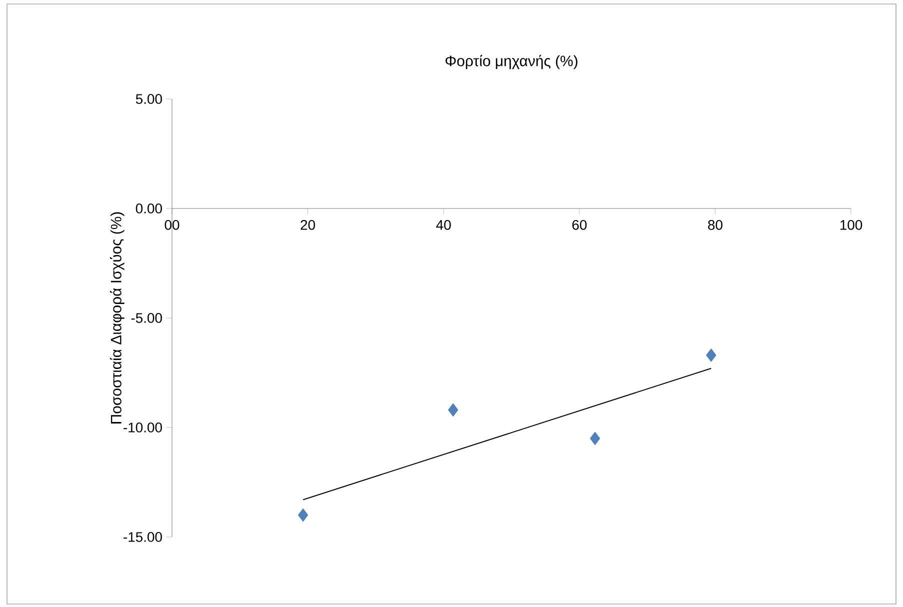  I want to click on x-tick-label: 20, so click(308, 225).